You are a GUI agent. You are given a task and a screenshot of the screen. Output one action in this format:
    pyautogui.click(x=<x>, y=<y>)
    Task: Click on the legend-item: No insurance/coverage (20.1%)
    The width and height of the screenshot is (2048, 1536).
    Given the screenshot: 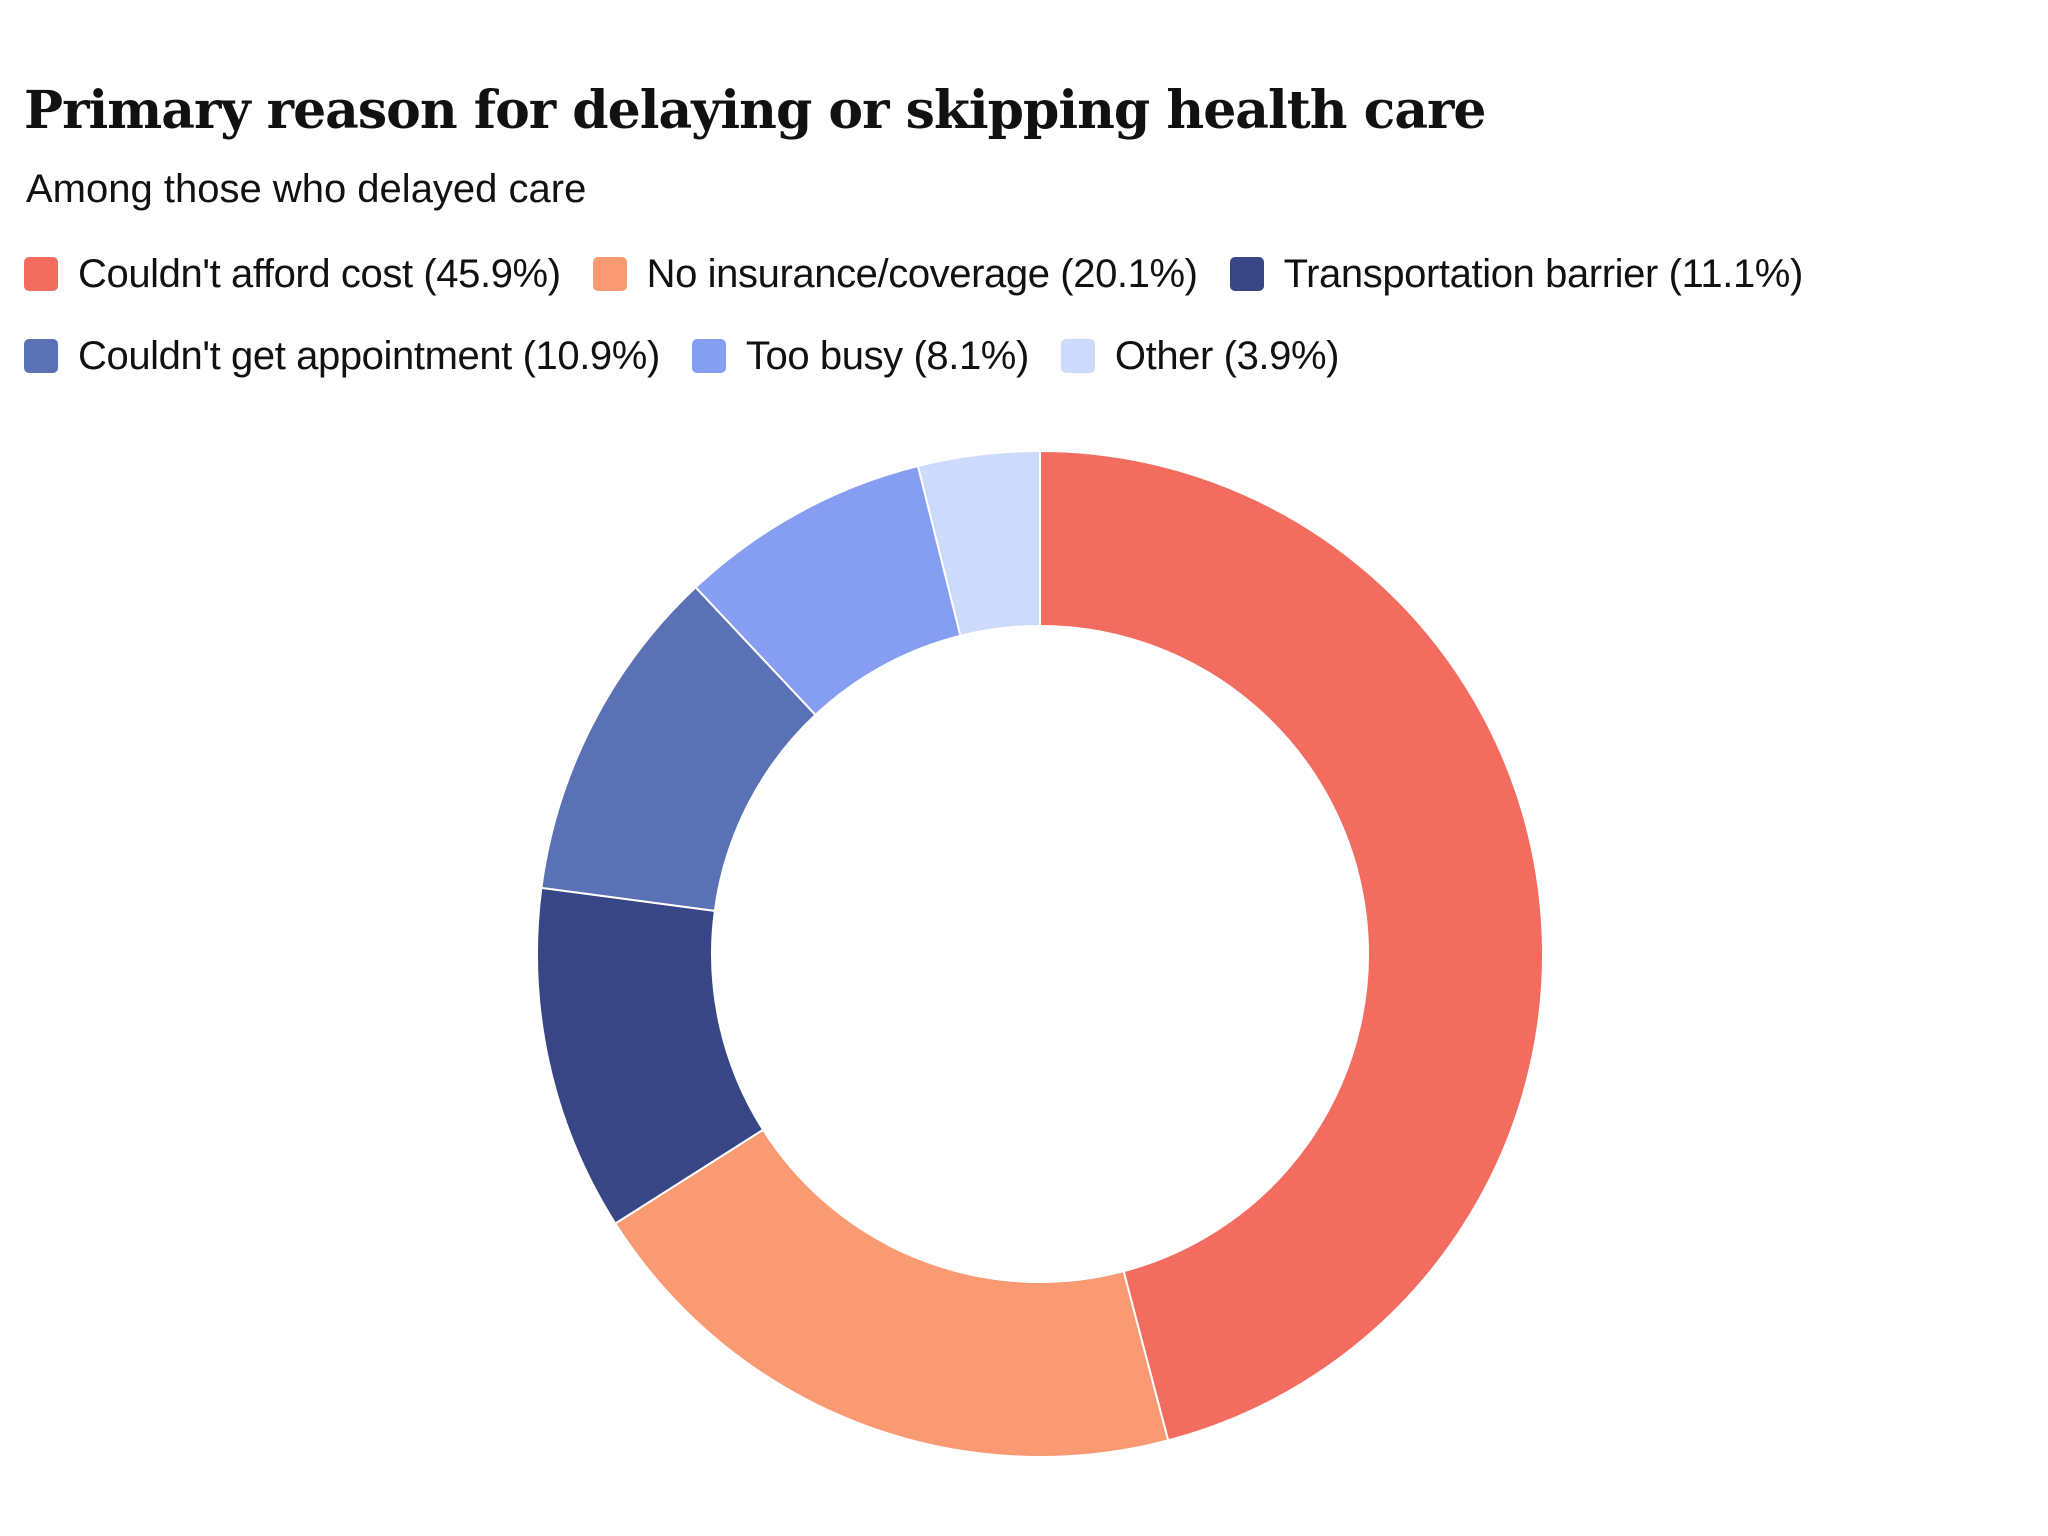 What is the action you would take?
    pyautogui.click(x=895, y=273)
    